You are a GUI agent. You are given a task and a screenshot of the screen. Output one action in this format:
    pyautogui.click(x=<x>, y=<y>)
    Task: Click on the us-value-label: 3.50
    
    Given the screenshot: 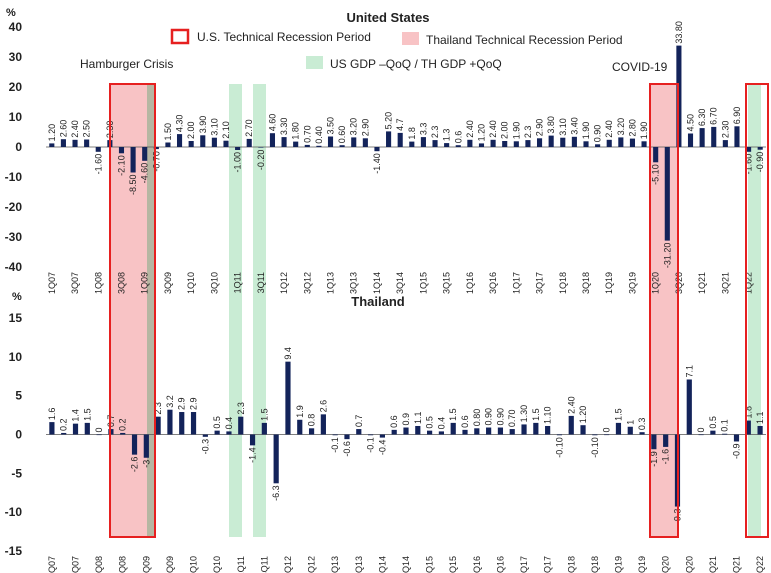 What is the action you would take?
    pyautogui.click(x=331, y=126)
    